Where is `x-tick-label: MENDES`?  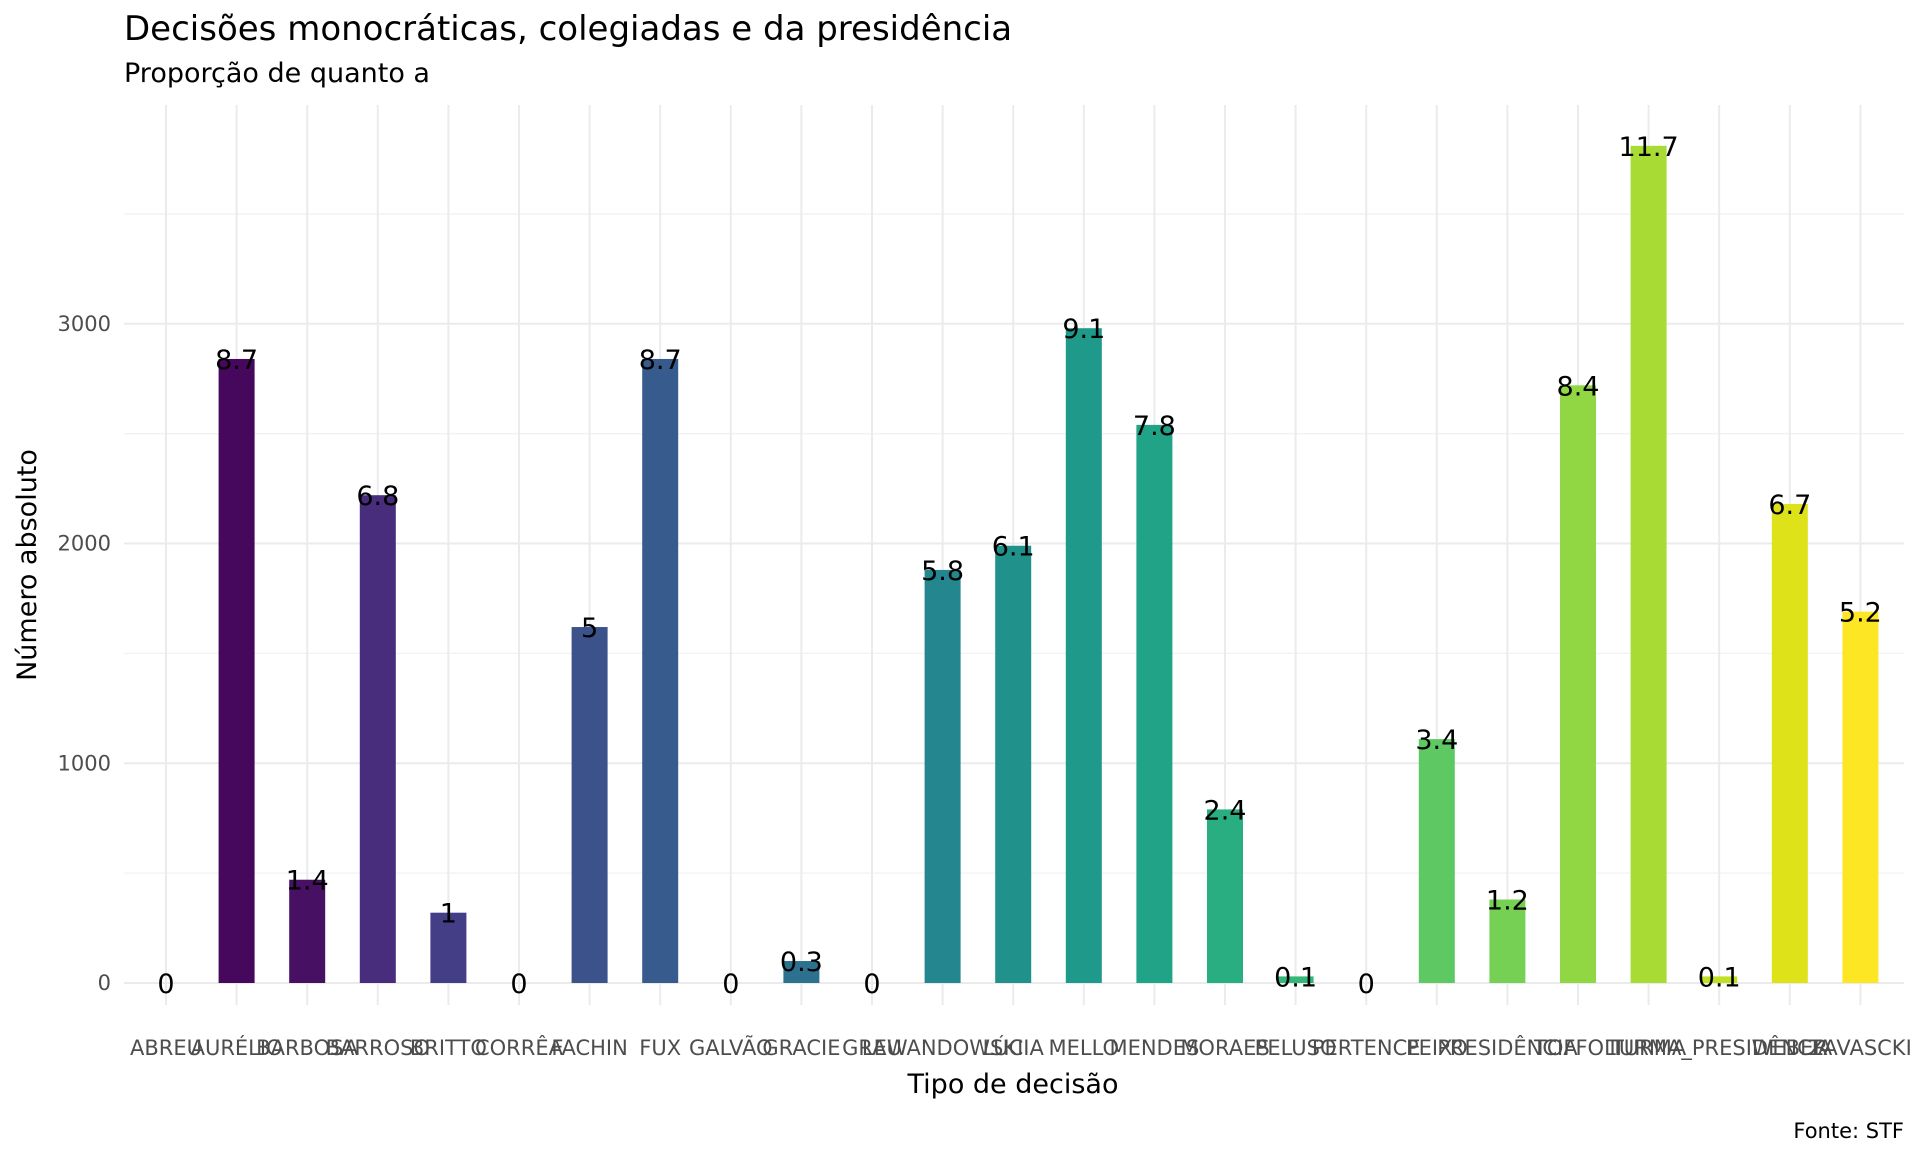 x-tick-label: MENDES is located at coordinates (1154, 1048).